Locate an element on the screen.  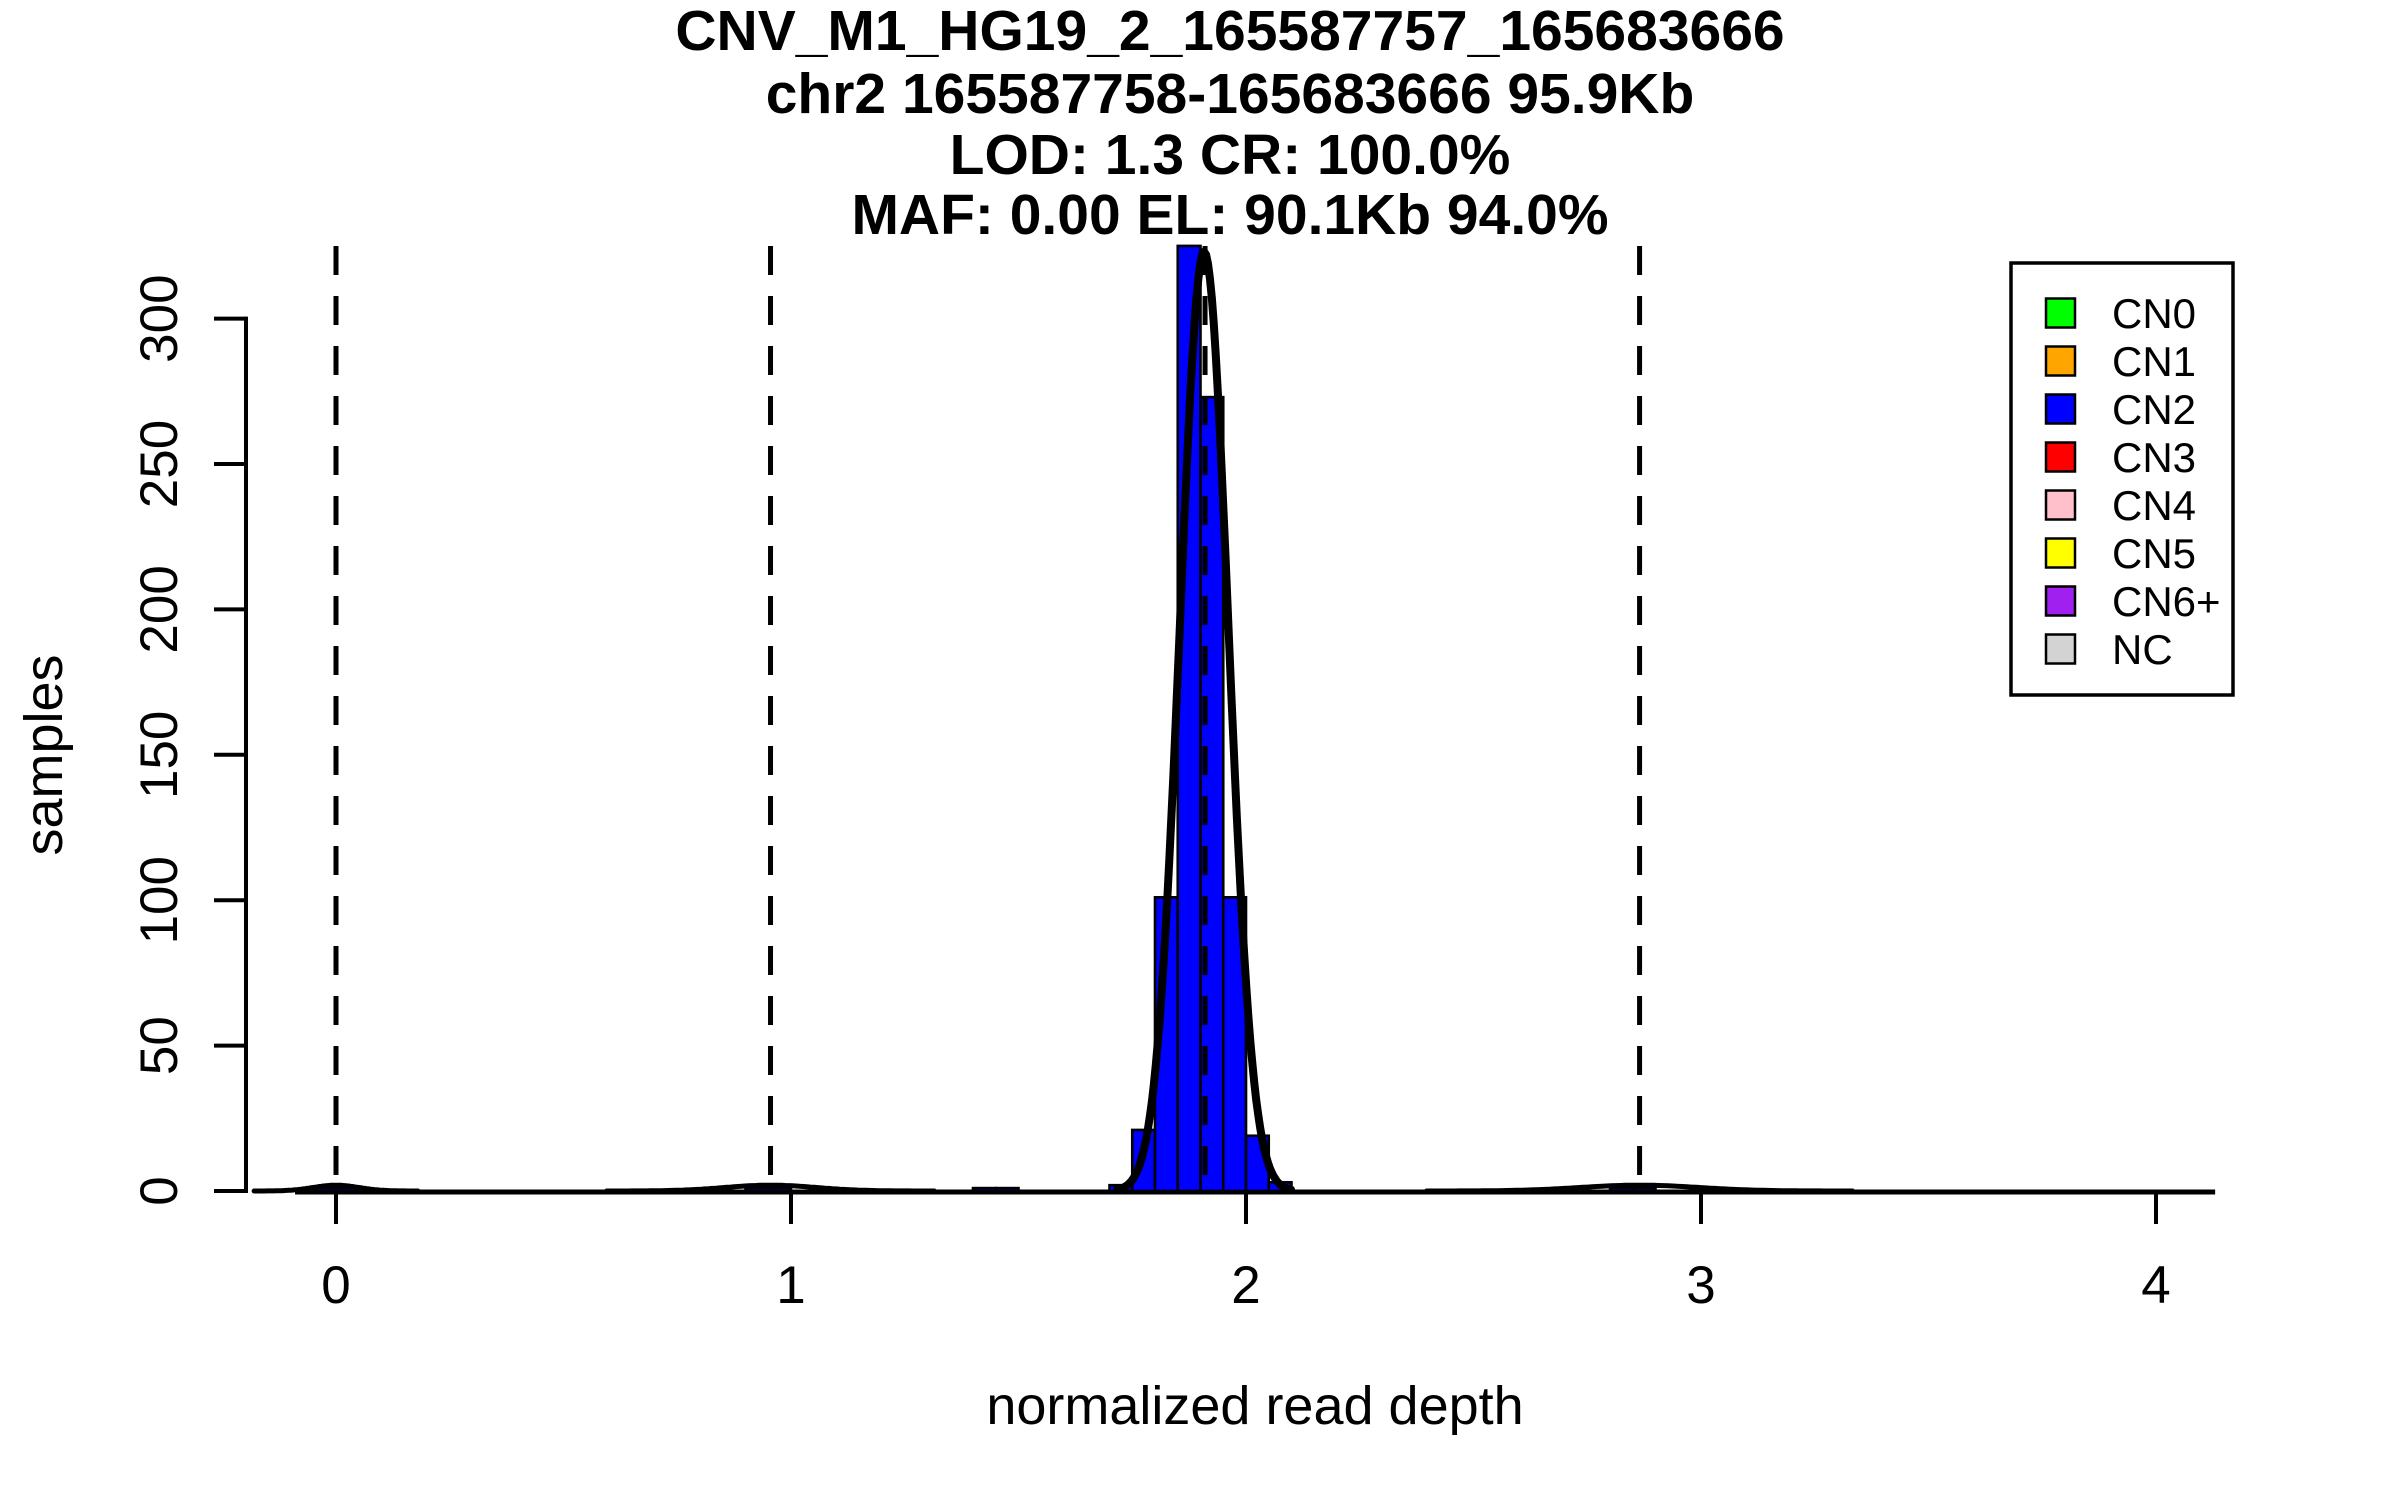
legend-label: CN5 is located at coordinates (2154, 553).